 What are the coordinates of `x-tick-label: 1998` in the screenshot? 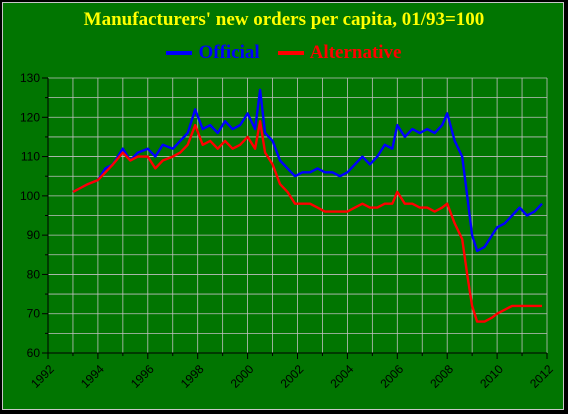 It's located at (192, 376).